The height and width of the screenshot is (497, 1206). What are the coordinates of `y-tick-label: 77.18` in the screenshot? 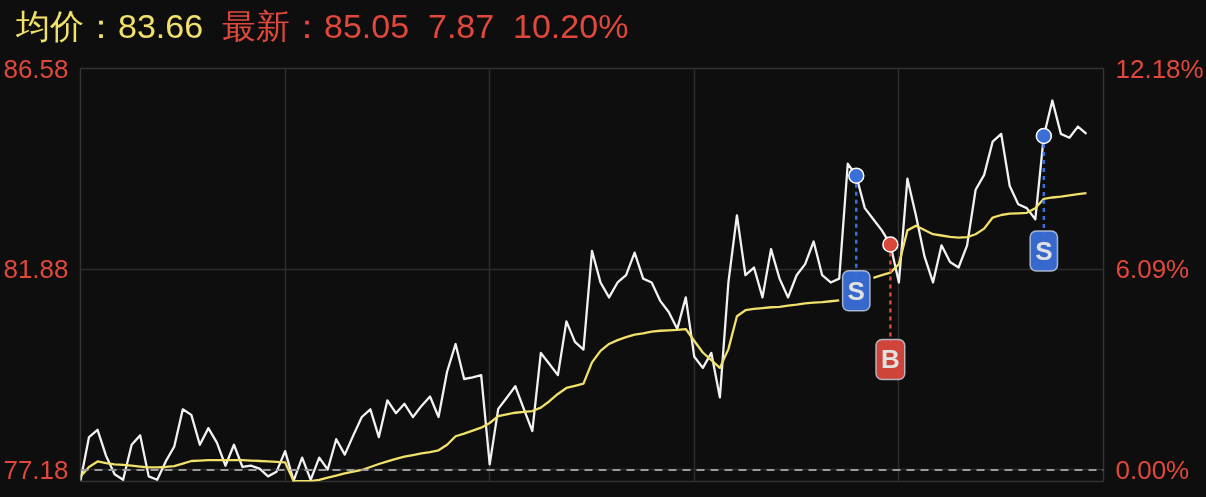 It's located at (36, 469).